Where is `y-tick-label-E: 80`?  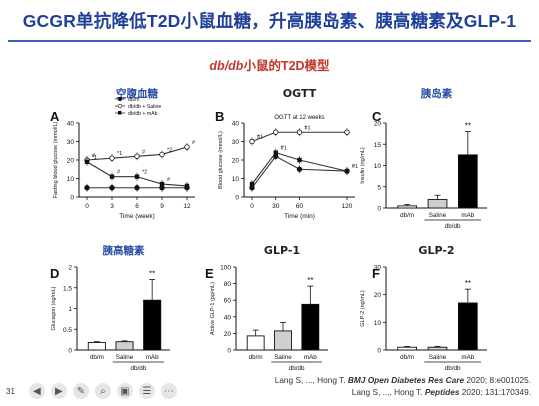 y-tick-label-E: 80 is located at coordinates (228, 284).